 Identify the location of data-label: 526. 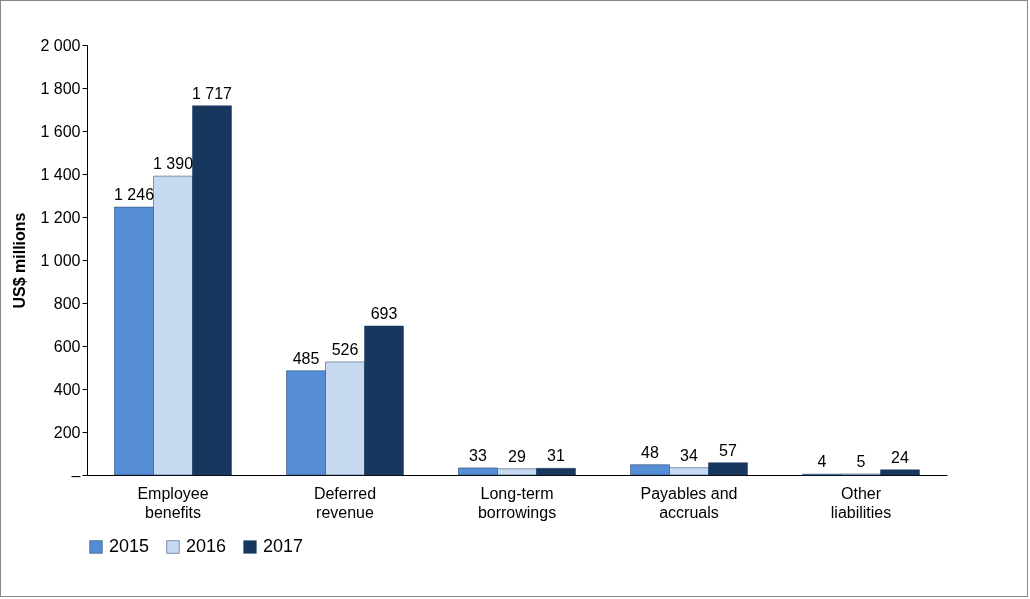
(345, 349).